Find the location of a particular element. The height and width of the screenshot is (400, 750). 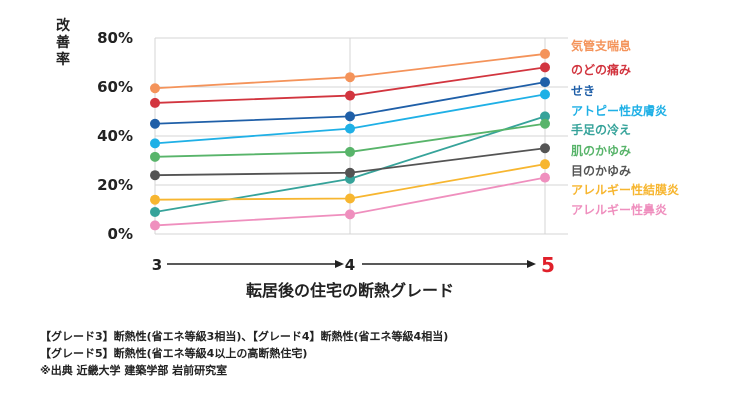

legend-entry: アレルギー性鼻炎 is located at coordinates (619, 209).